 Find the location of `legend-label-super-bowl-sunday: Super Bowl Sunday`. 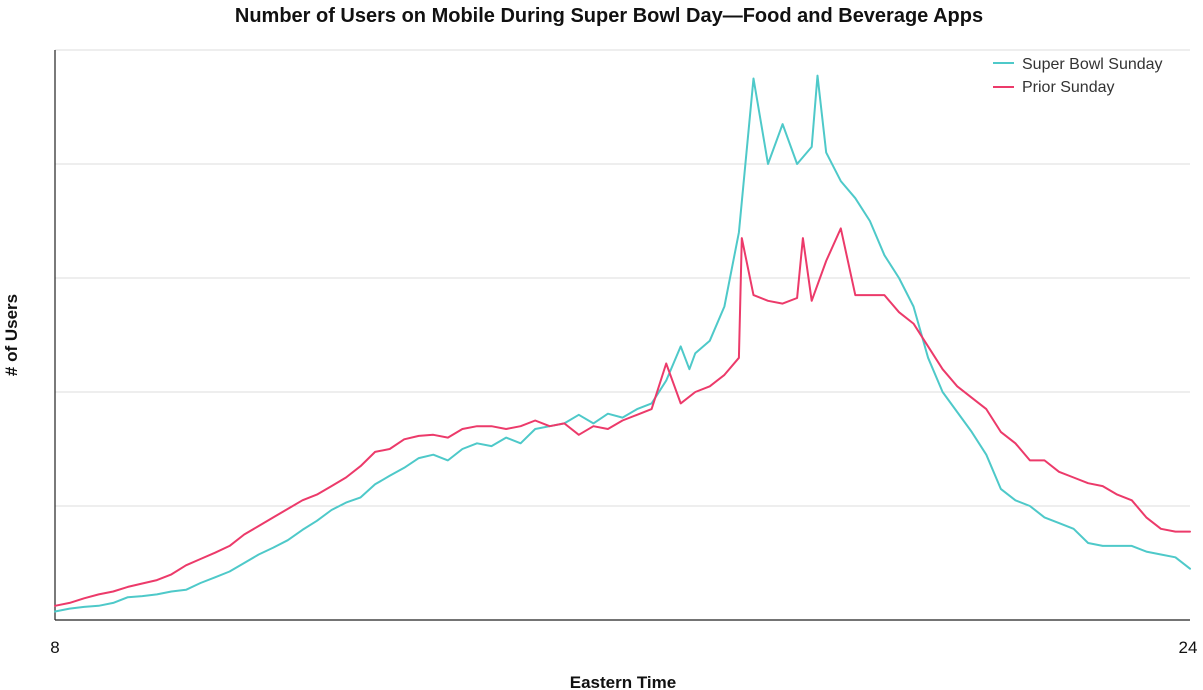

legend-label-super-bowl-sunday: Super Bowl Sunday is located at coordinates (1092, 64).